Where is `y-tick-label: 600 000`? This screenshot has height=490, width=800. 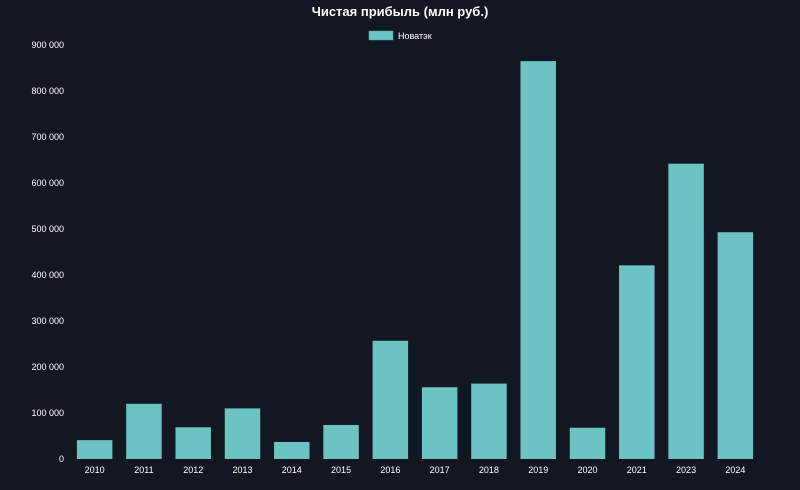 y-tick-label: 600 000 is located at coordinates (47, 183).